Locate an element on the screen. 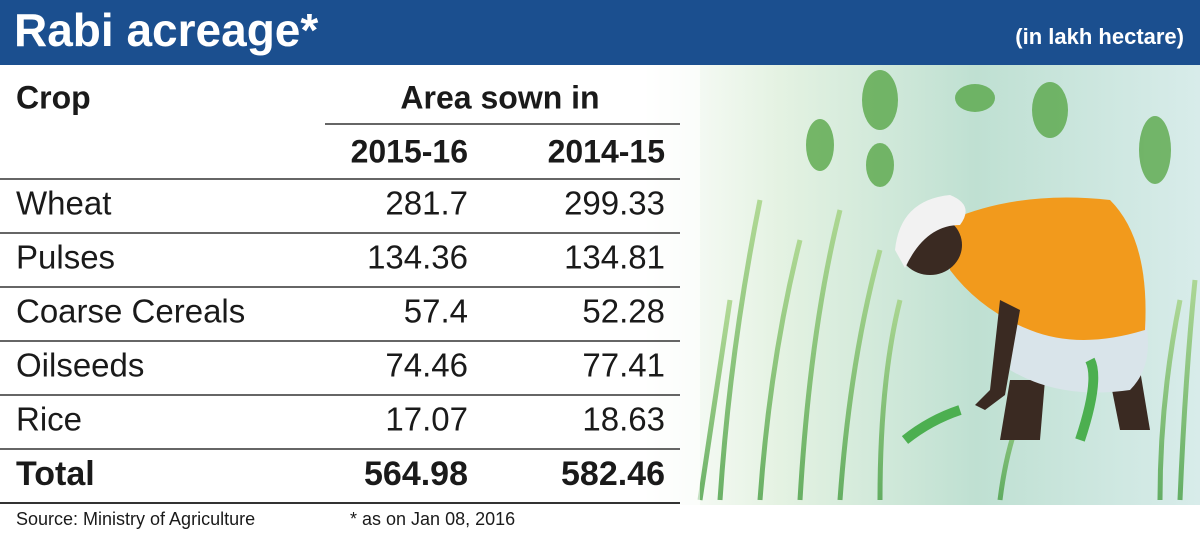  cell-crop: Oilseeds is located at coordinates (80, 365).